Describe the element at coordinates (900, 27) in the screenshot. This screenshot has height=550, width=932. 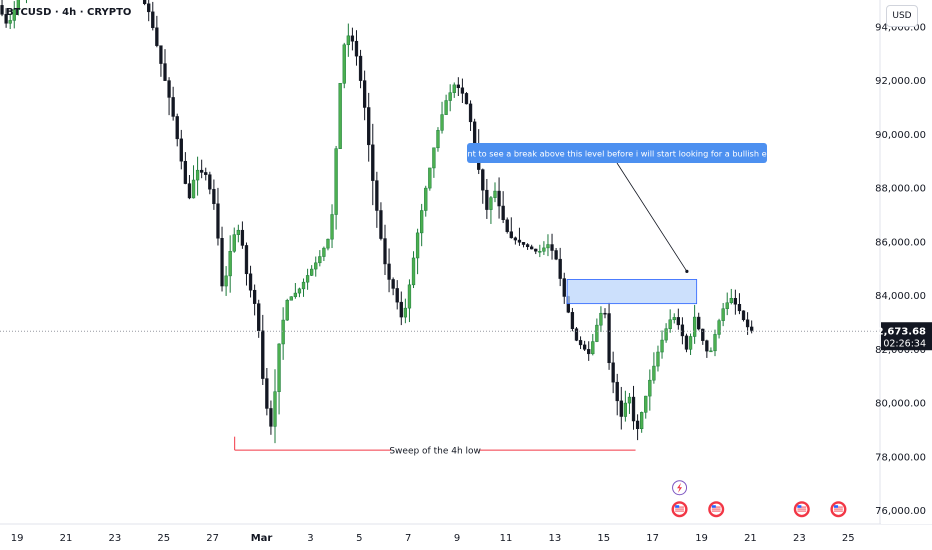
I see `price-tick-label: 94,000.00` at that location.